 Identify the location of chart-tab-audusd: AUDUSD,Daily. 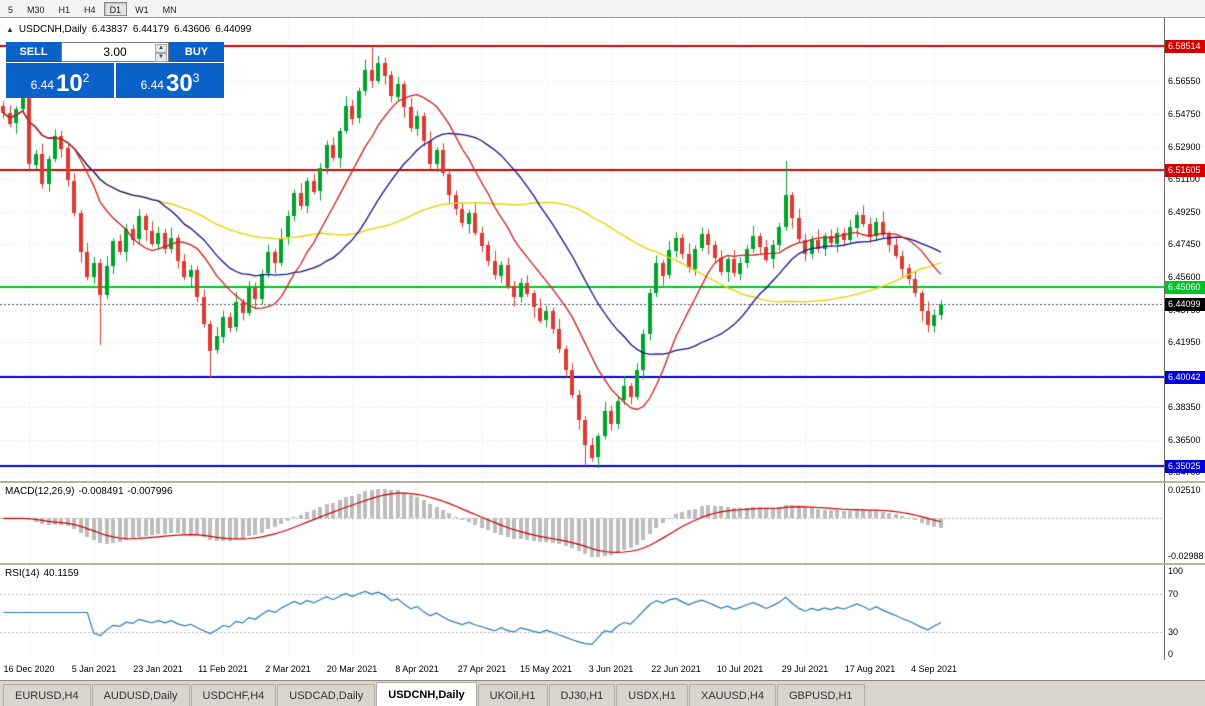
(140, 695).